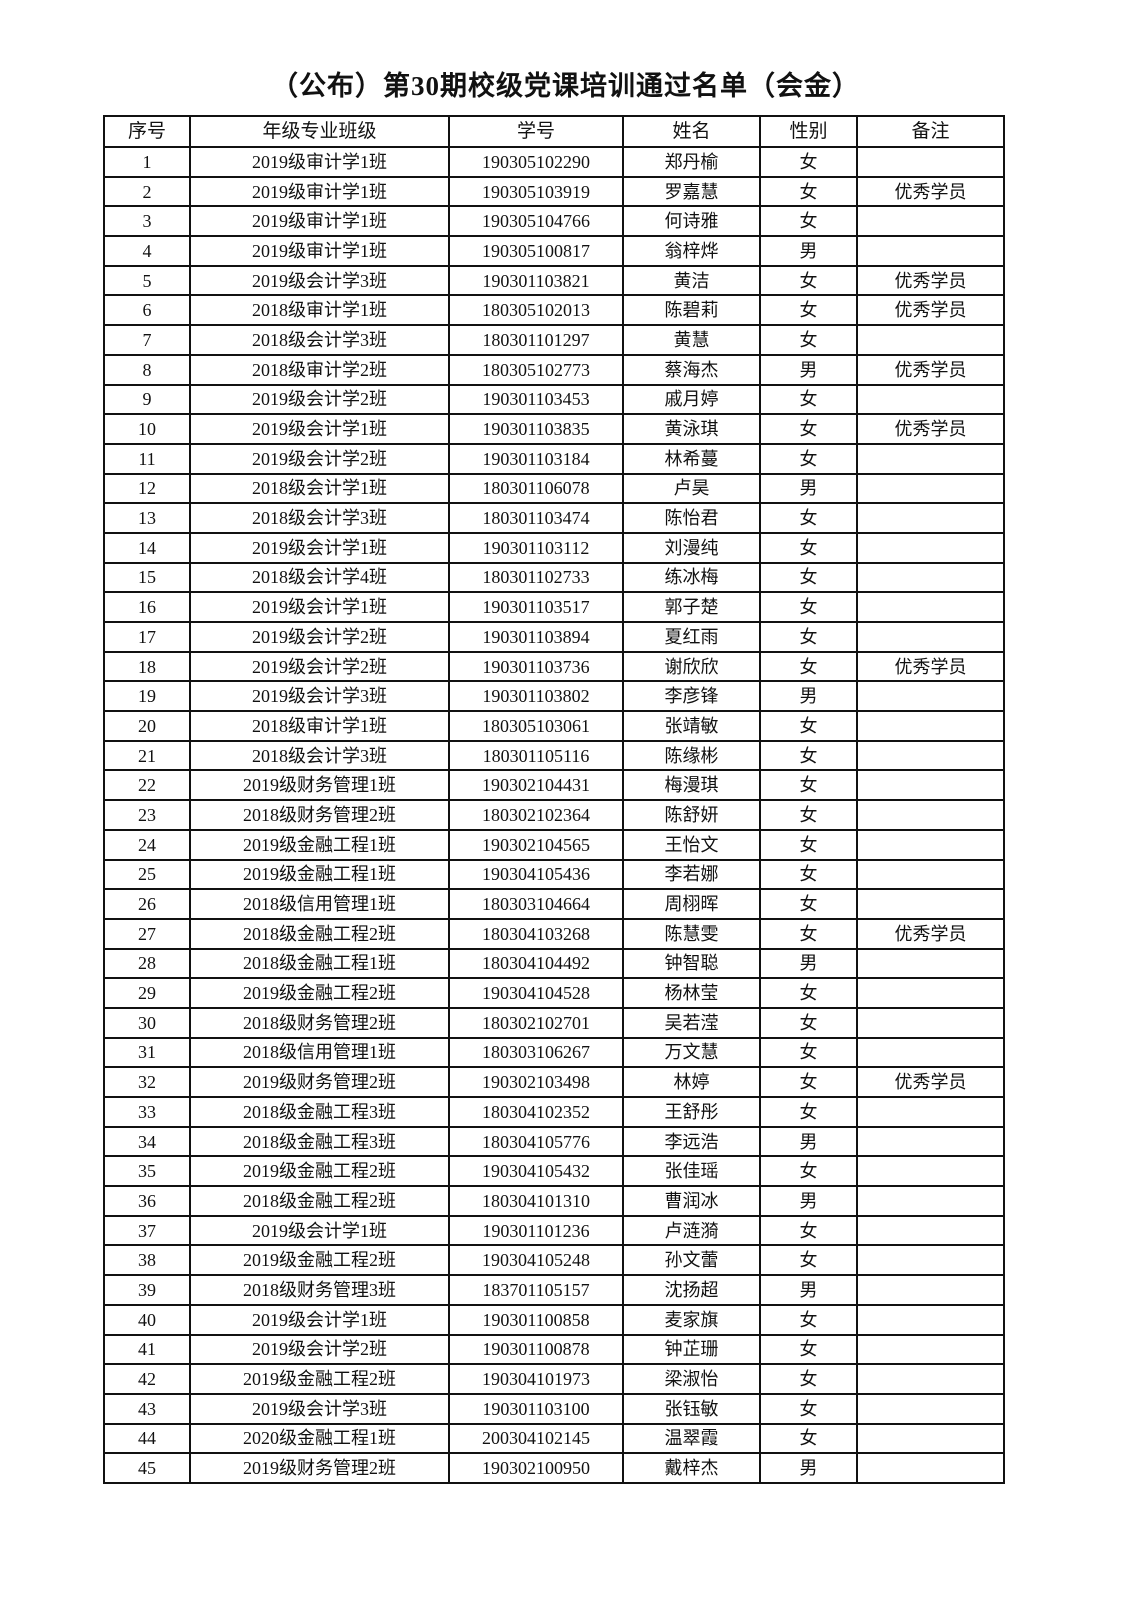 This screenshot has width=1131, height=1600. Describe the element at coordinates (319, 577) in the screenshot. I see `cell-class: 2018级会计学4班` at that location.